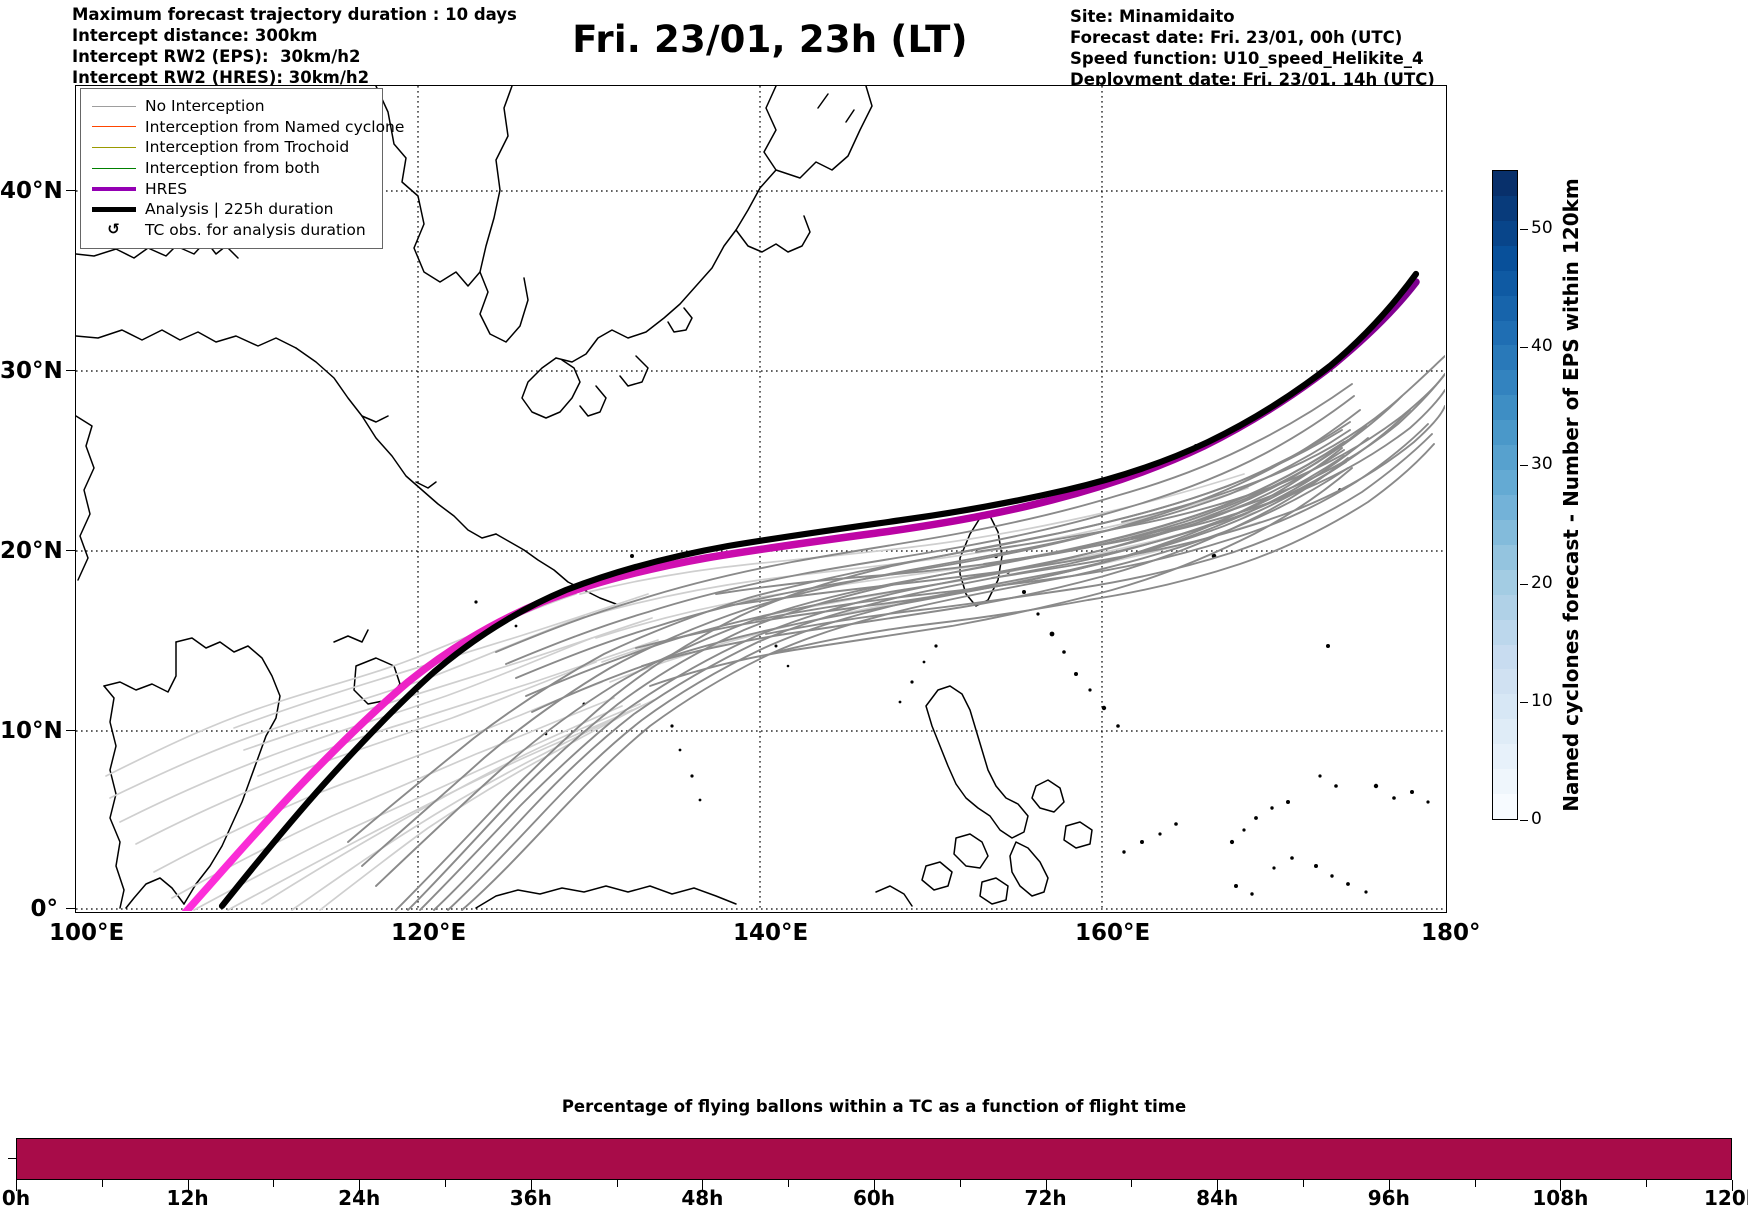  What do you see at coordinates (1045, 1198) in the screenshot?
I see `flight-time-label: 72h` at bounding box center [1045, 1198].